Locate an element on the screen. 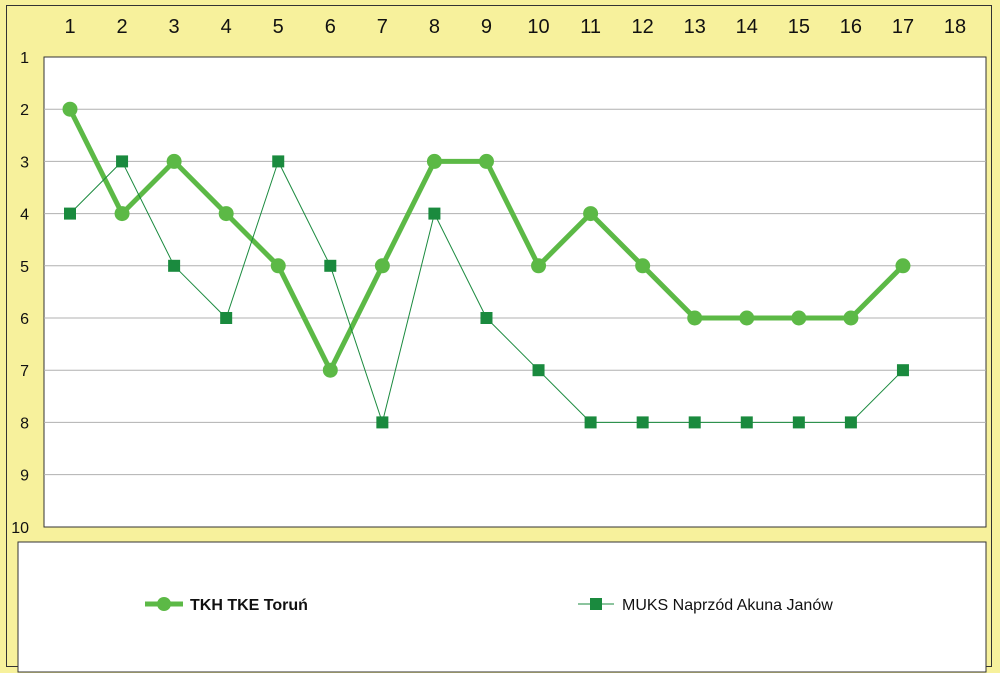 The image size is (1000, 678). x-tick-label: 3 is located at coordinates (174, 27).